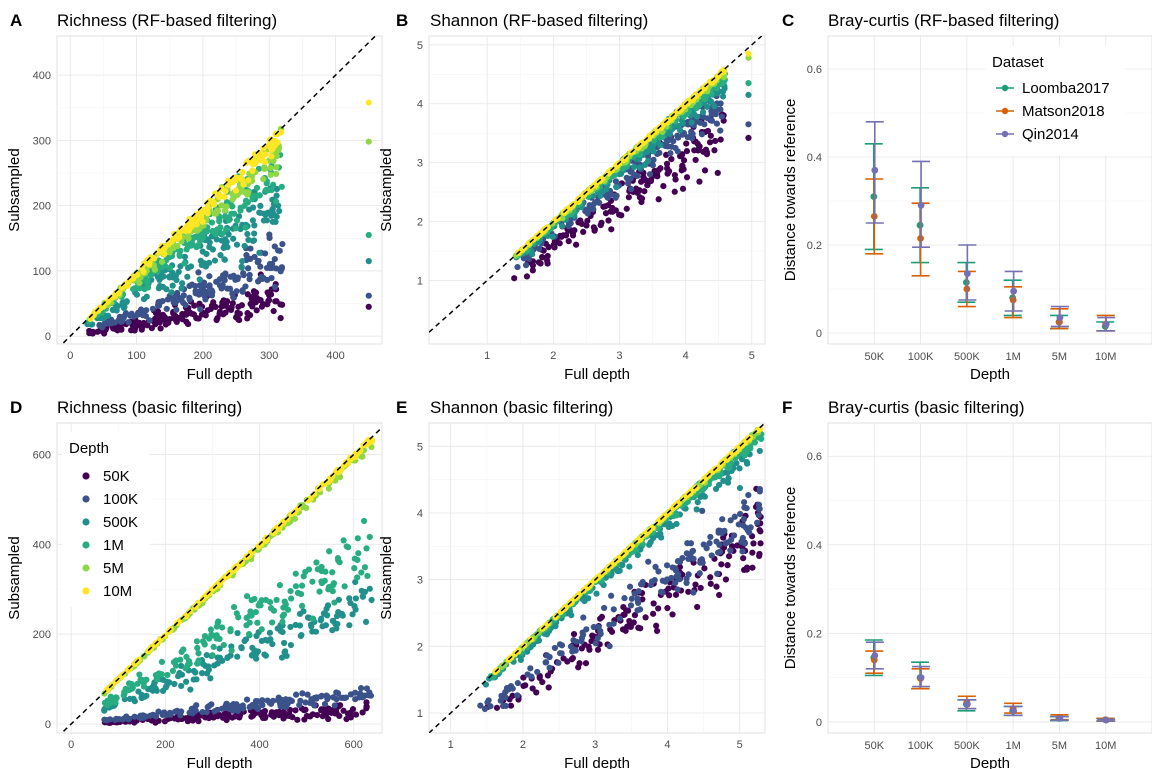 Image resolution: width=1152 pixels, height=769 pixels. Describe the element at coordinates (990, 762) in the screenshot. I see `x-axis-title: Depth` at that location.